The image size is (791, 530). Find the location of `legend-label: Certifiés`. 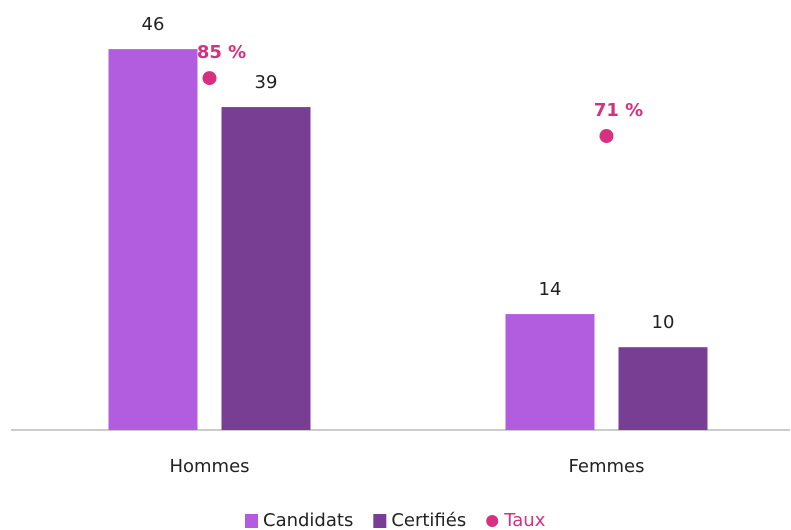

legend-label: Certifiés is located at coordinates (428, 520).